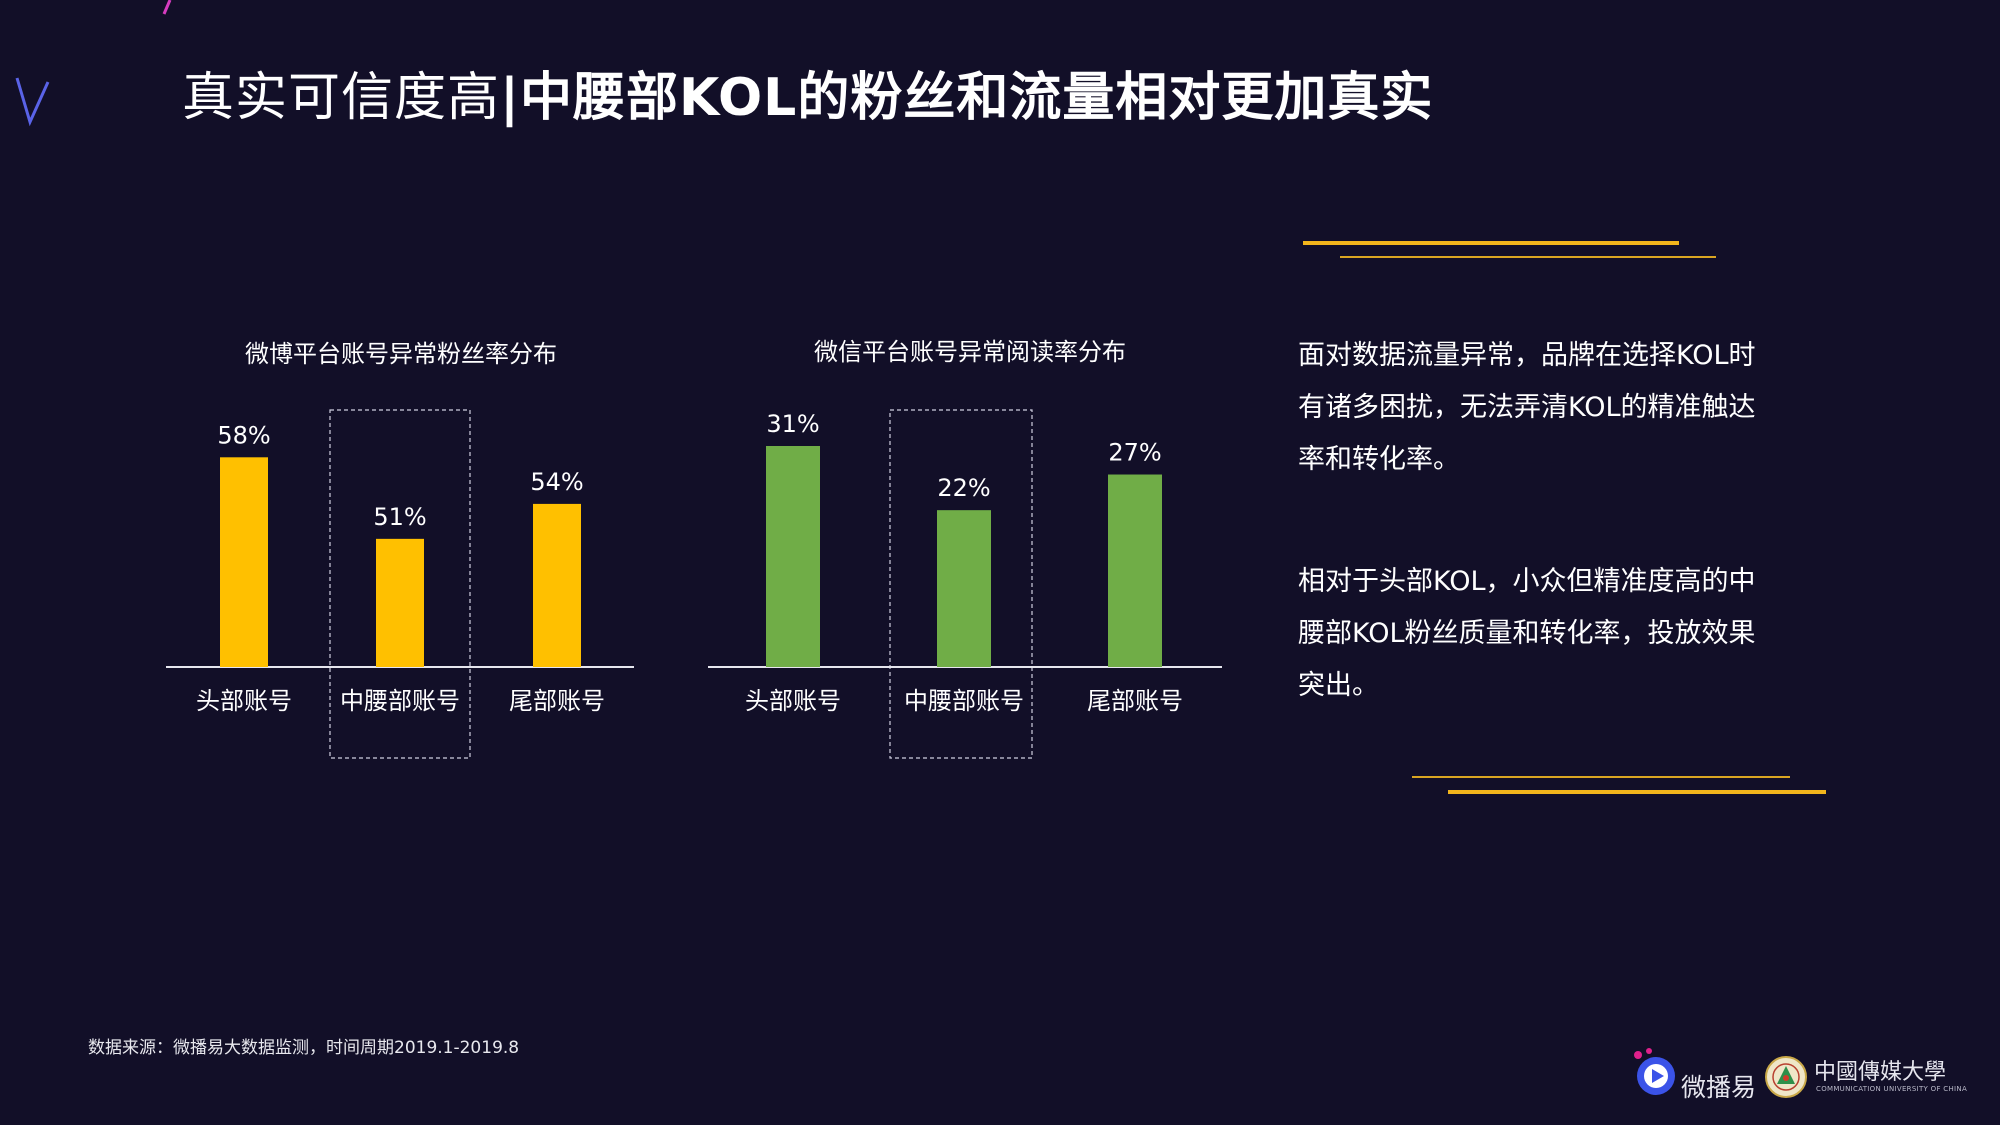  Describe the element at coordinates (1527, 633) in the screenshot. I see `side-paragraph-2-line: 腰部KOL粉丝质量和转化率，投放效果` at that location.